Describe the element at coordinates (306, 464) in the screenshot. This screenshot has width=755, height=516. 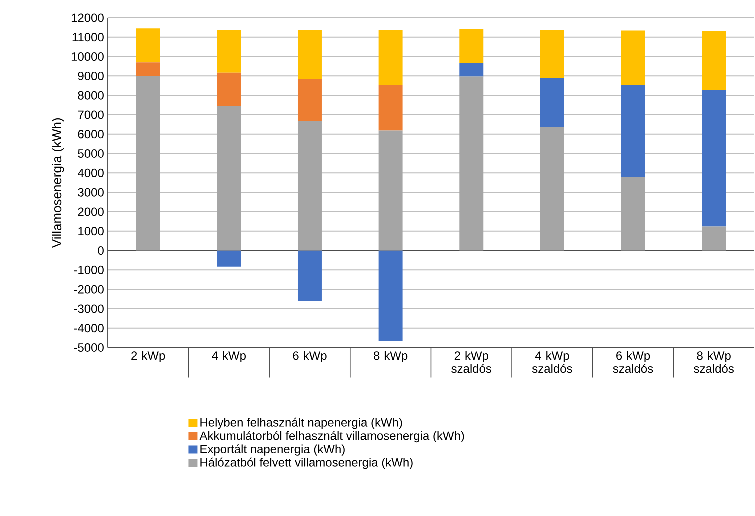
I see `legend-label: Hálózatból felvett villamosenergia (kWh)` at that location.